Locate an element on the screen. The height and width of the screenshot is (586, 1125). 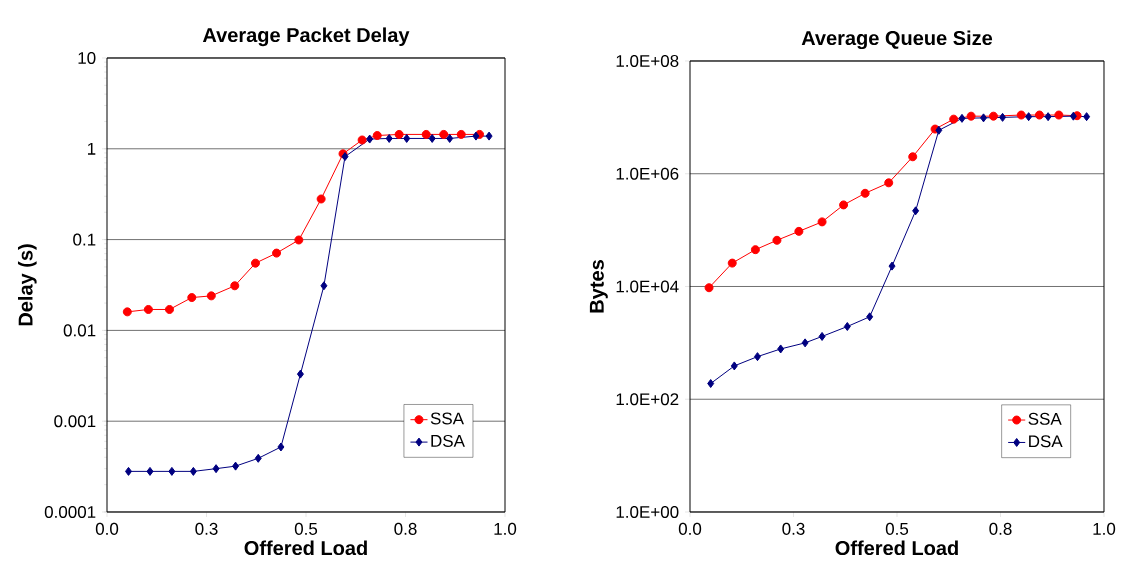
chart-title: Average Queue Size is located at coordinates (897, 40).